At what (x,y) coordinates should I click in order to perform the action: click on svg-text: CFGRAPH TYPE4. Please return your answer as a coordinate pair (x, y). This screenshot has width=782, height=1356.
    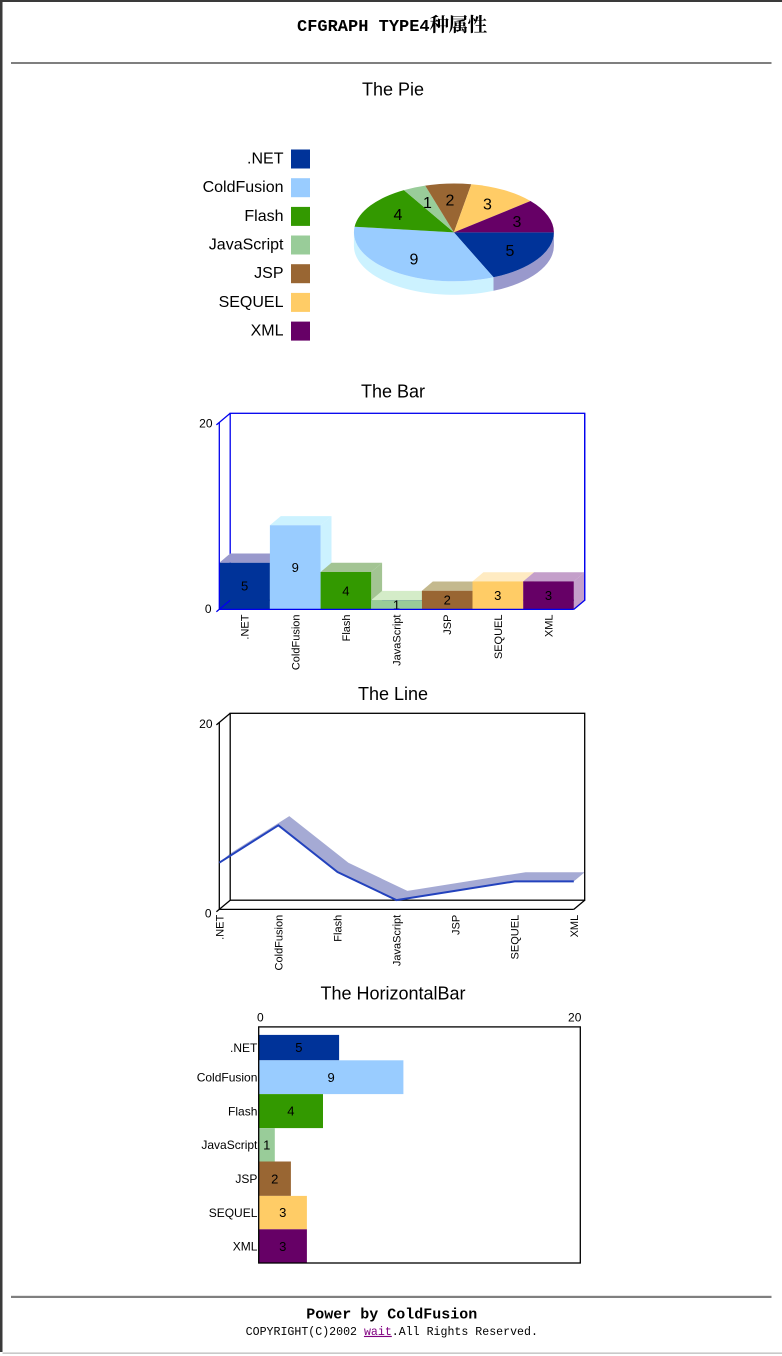
    Looking at the image, I should click on (363, 27).